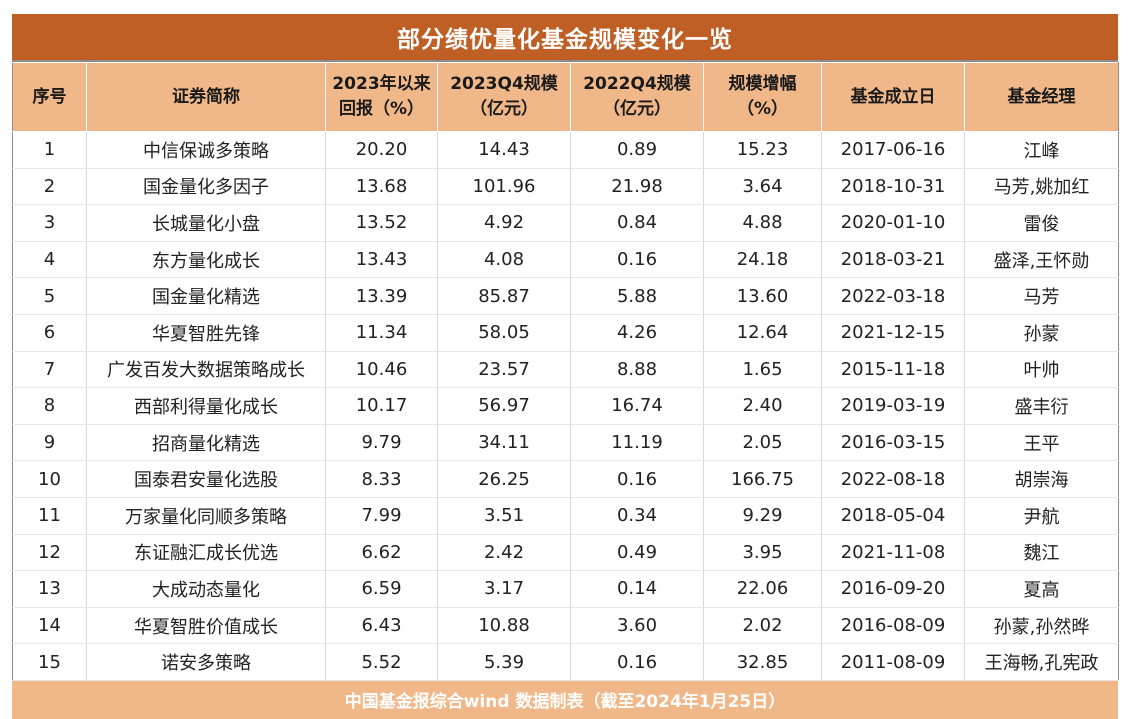  I want to click on cell-fund-name: 西部利得量化成长, so click(206, 406).